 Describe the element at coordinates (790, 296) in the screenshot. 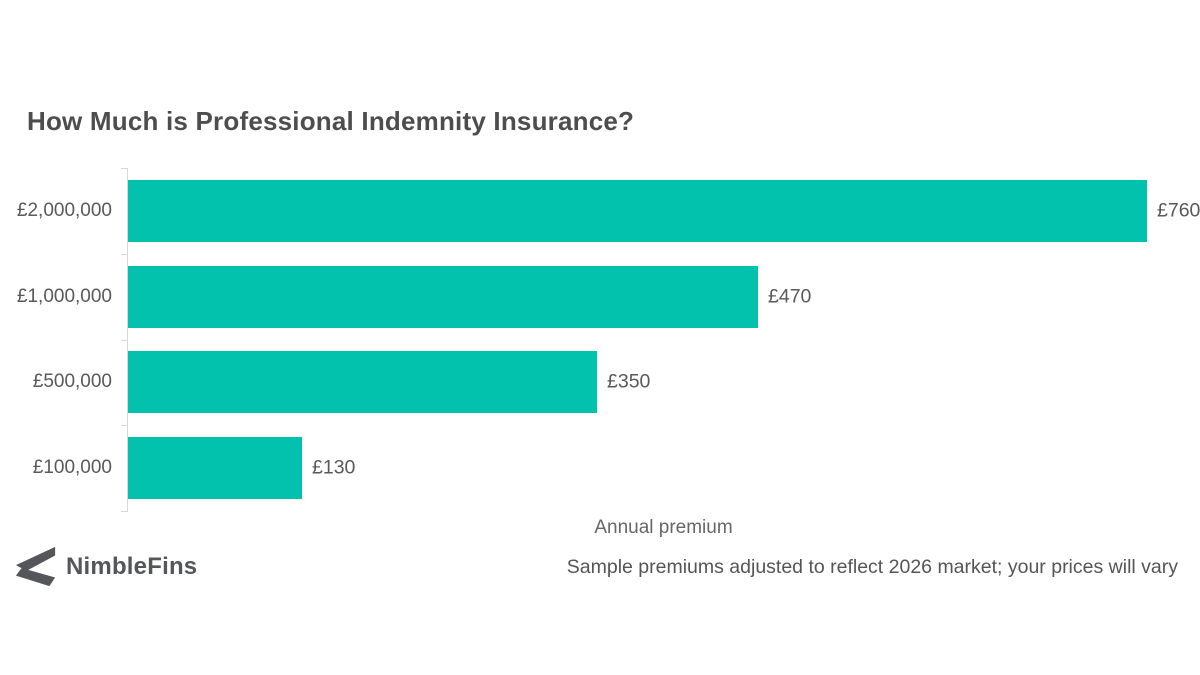

I see `bar-value-label: £470` at that location.